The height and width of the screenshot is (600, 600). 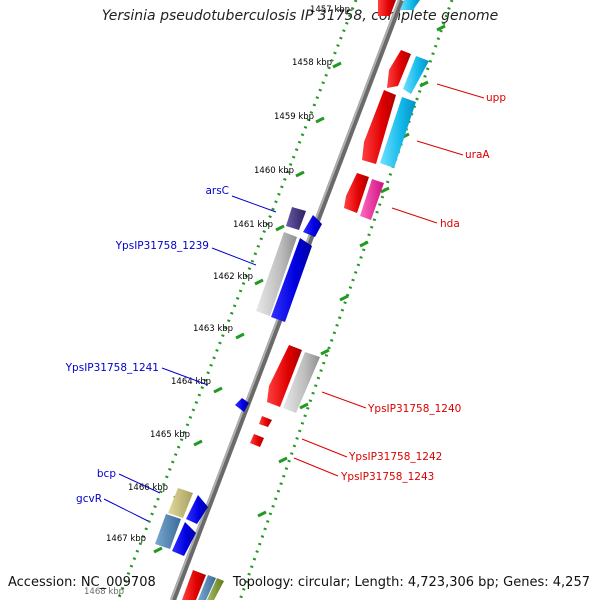 I want to click on gene-label-1240: YpsIP31758_1240, so click(x=414, y=409).